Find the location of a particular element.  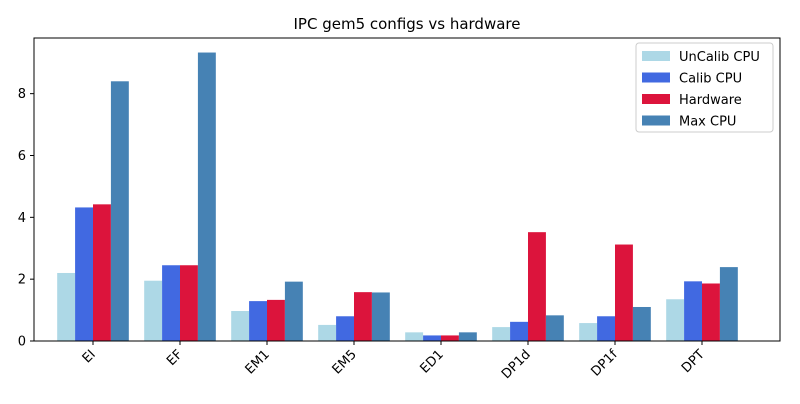

bar-calib-cpu-dp1f is located at coordinates (606, 328).